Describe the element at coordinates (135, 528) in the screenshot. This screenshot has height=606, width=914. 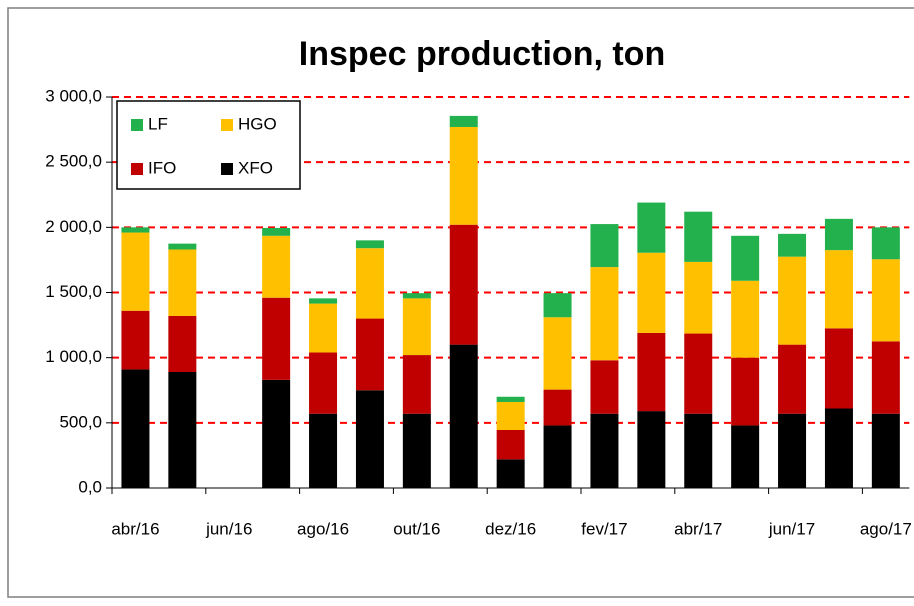
I see `x-tick-label: abr/16` at that location.